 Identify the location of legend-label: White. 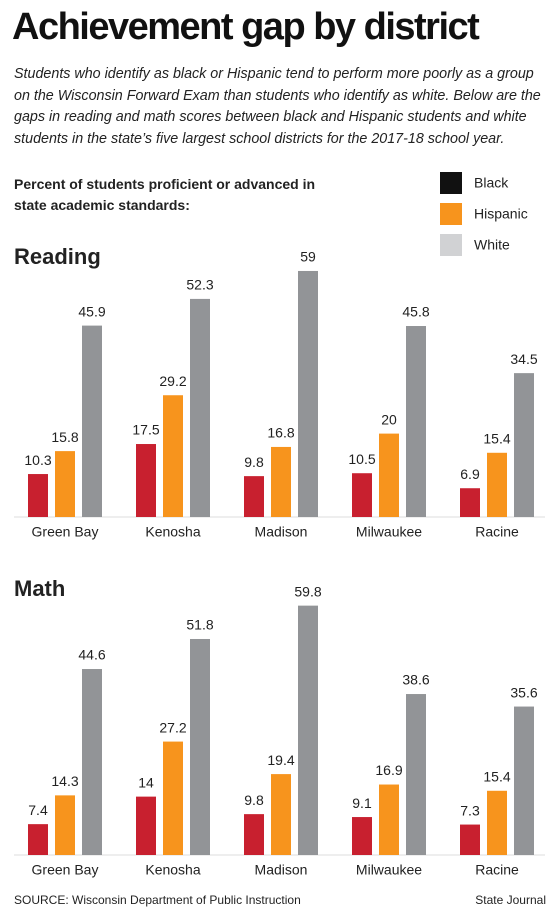
(492, 245).